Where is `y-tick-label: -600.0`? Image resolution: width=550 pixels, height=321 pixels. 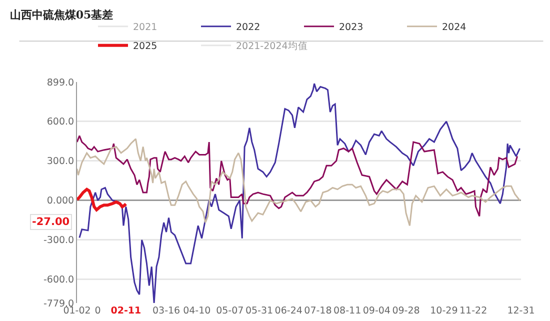
y-tick-label: -600.0 is located at coordinates (58, 280).